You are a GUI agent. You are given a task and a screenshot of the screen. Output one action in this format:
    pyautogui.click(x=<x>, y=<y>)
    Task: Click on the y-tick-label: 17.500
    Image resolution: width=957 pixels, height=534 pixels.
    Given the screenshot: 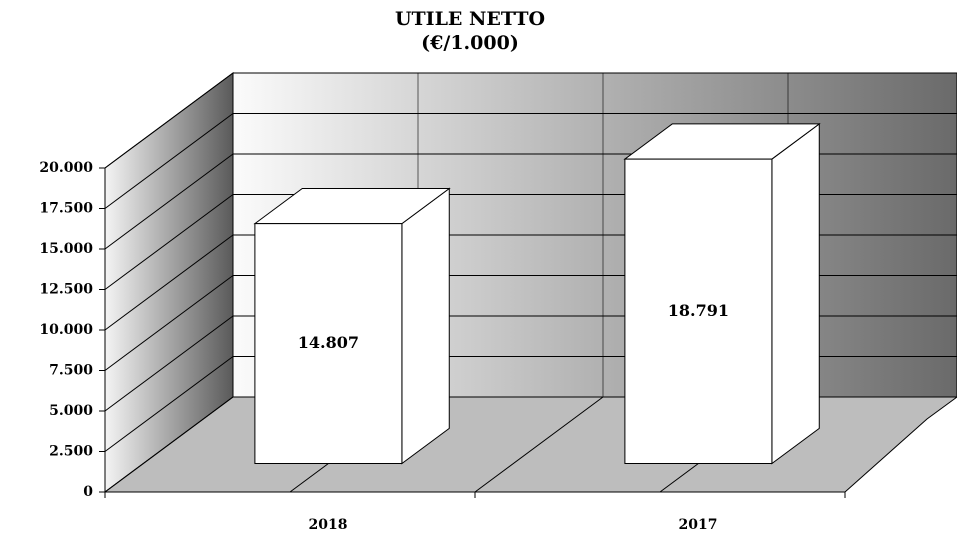 What is the action you would take?
    pyautogui.click(x=66, y=209)
    